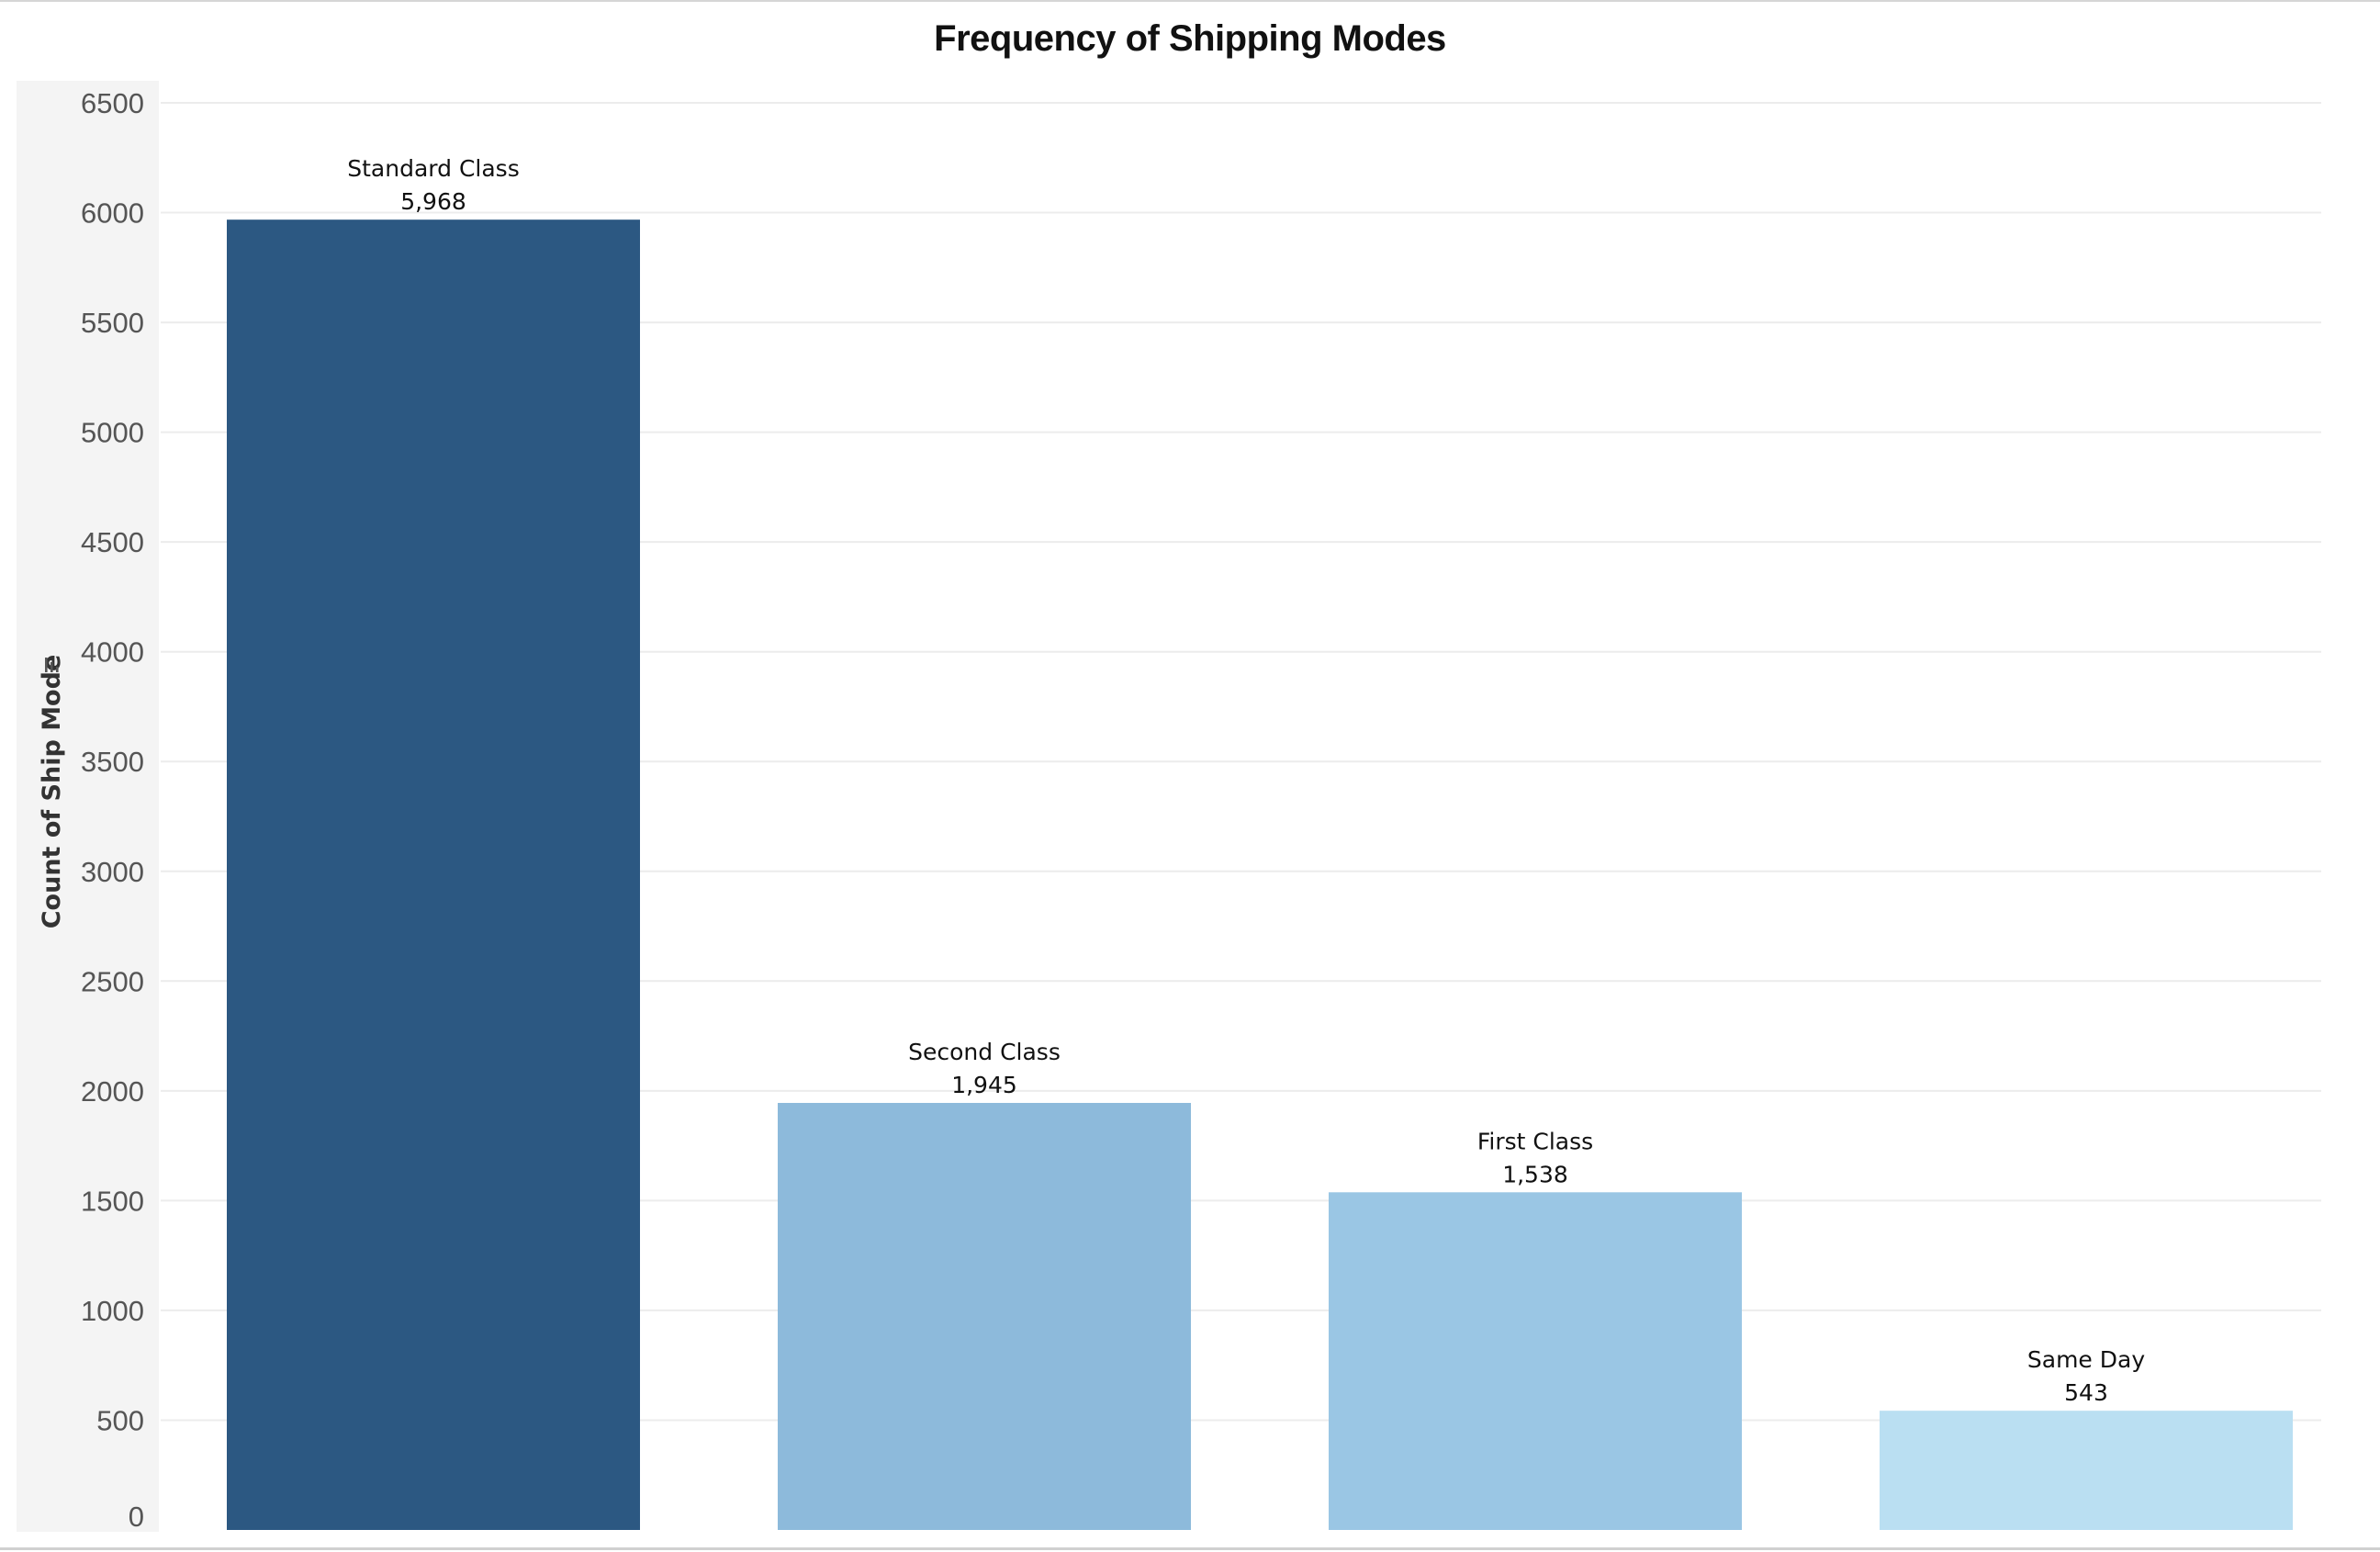 The width and height of the screenshot is (2380, 1552). Describe the element at coordinates (112, 872) in the screenshot. I see `y-tick-label: 3000` at that location.